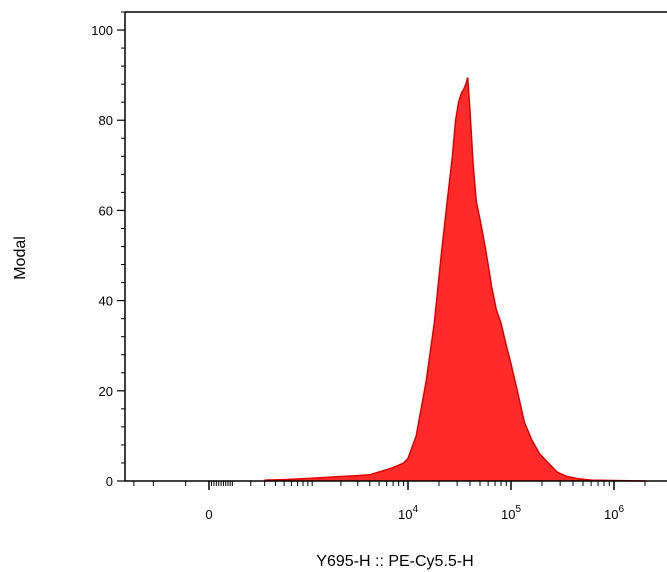  Describe the element at coordinates (20, 258) in the screenshot. I see `y-axis-label: Modal` at that location.